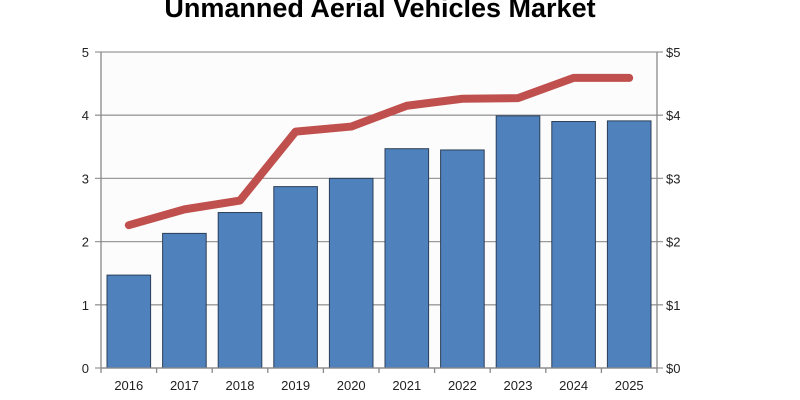 The height and width of the screenshot is (400, 800). What do you see at coordinates (629, 244) in the screenshot?
I see `bar-2025` at bounding box center [629, 244].